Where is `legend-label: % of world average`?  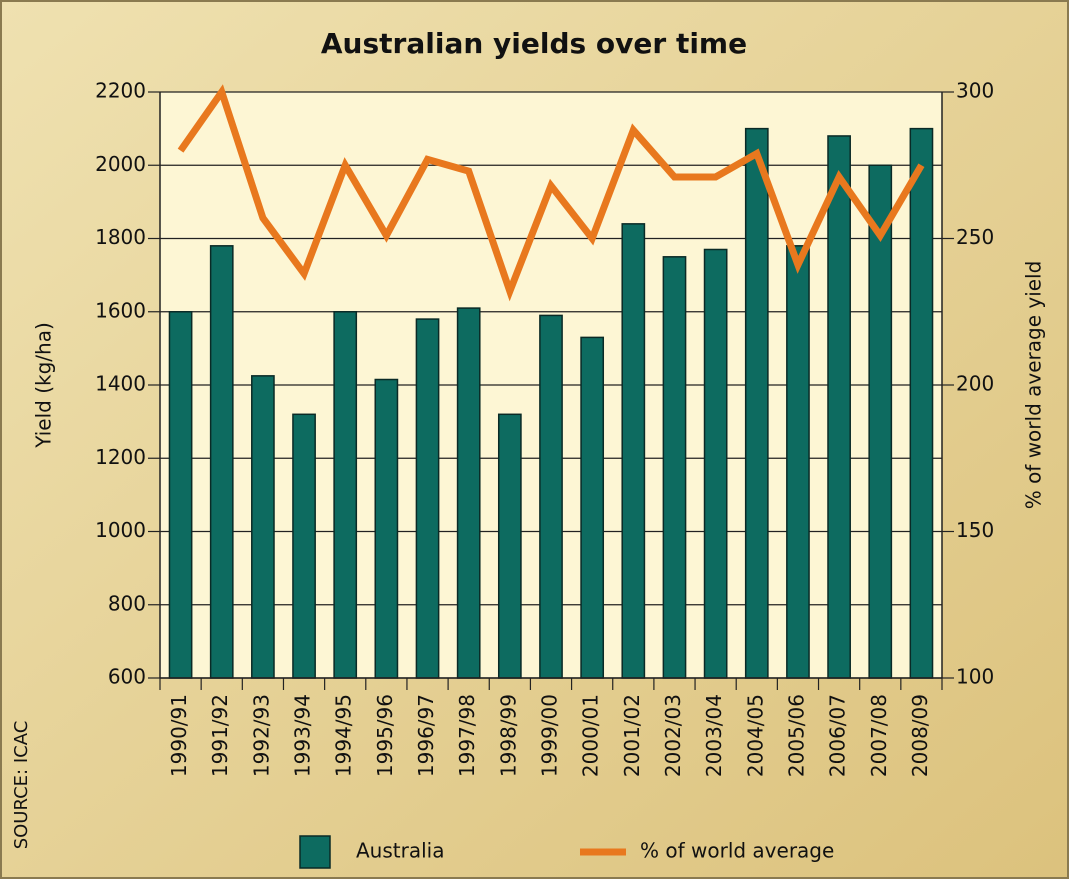 legend-label: % of world average is located at coordinates (737, 851).